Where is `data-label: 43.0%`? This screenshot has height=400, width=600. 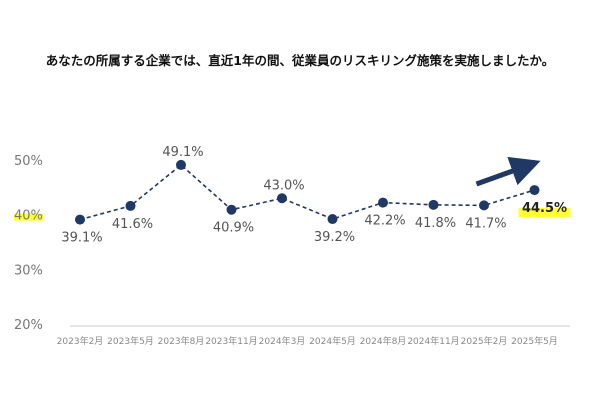 data-label: 43.0% is located at coordinates (283, 185).